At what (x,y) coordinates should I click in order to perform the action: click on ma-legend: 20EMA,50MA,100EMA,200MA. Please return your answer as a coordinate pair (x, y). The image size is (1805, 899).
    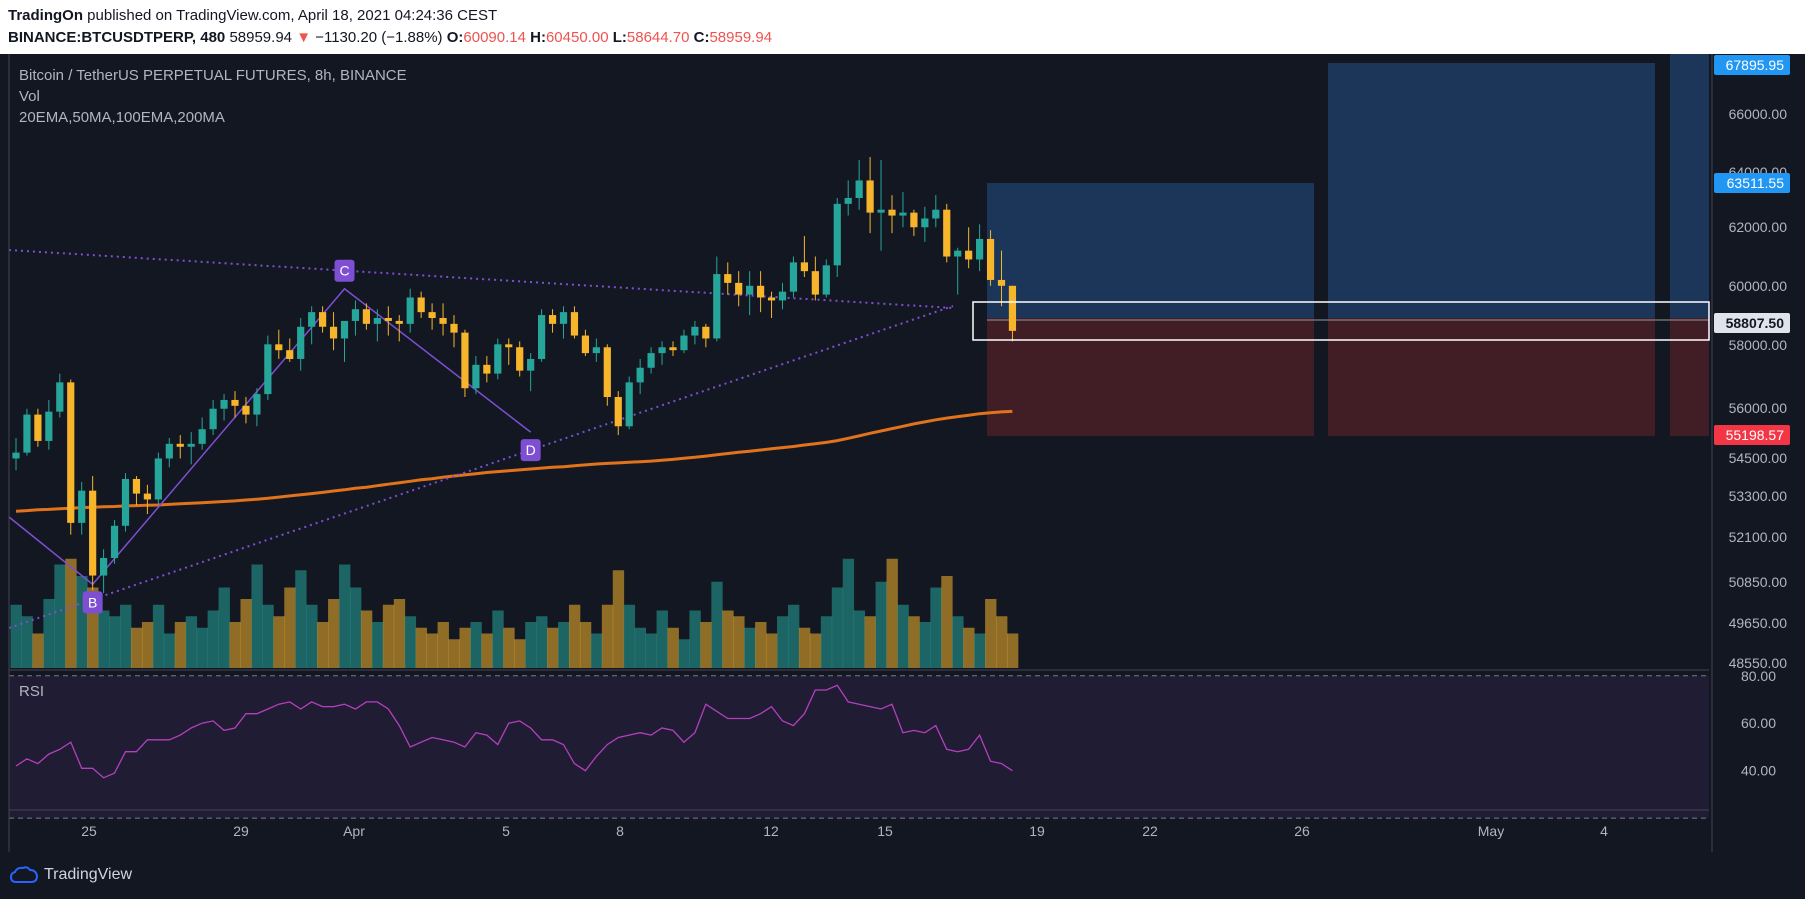
    Looking at the image, I should click on (122, 117).